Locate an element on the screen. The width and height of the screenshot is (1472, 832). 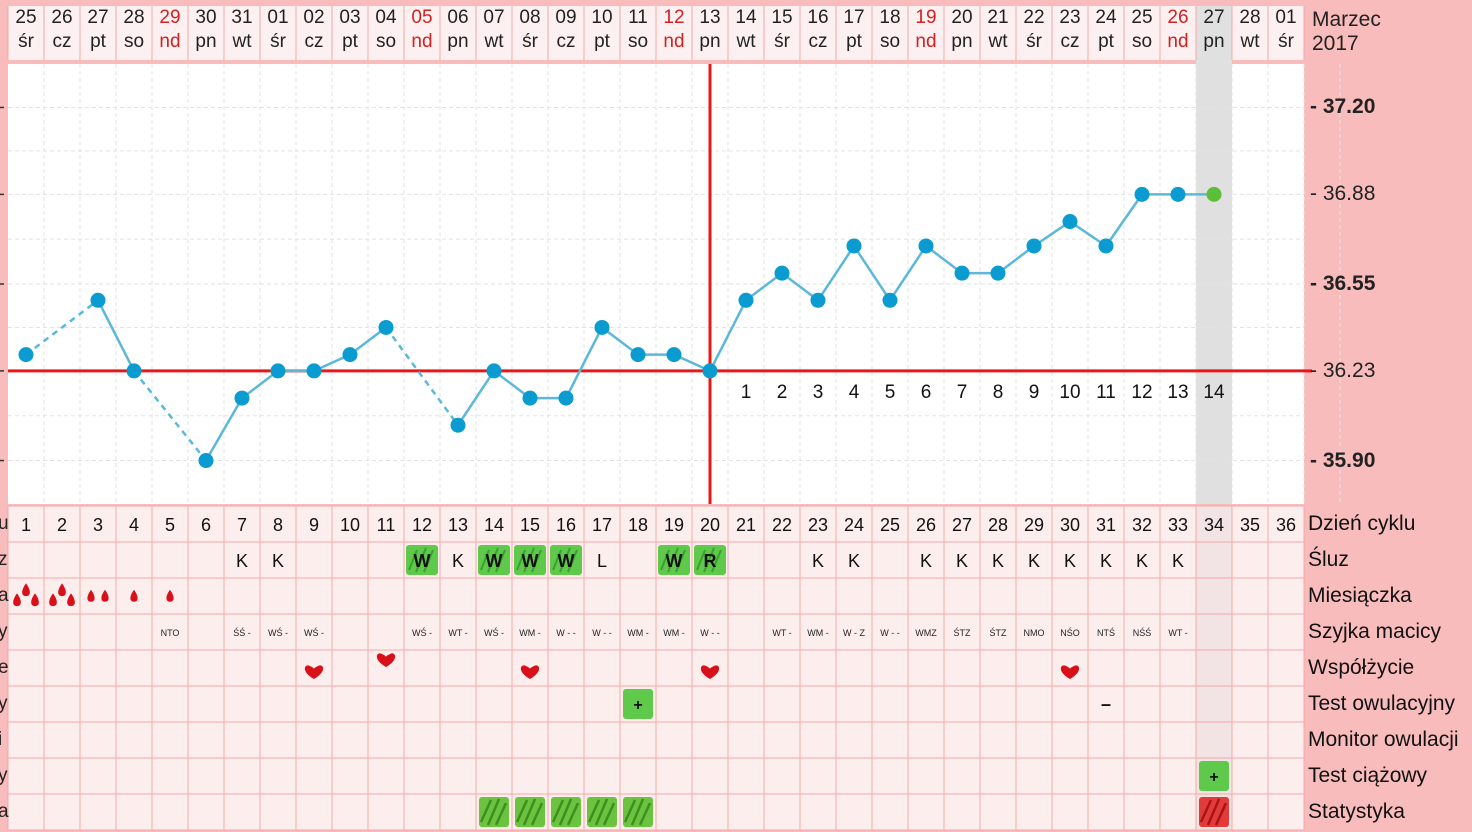
date-column-header: 26 cz is located at coordinates (62, 33).